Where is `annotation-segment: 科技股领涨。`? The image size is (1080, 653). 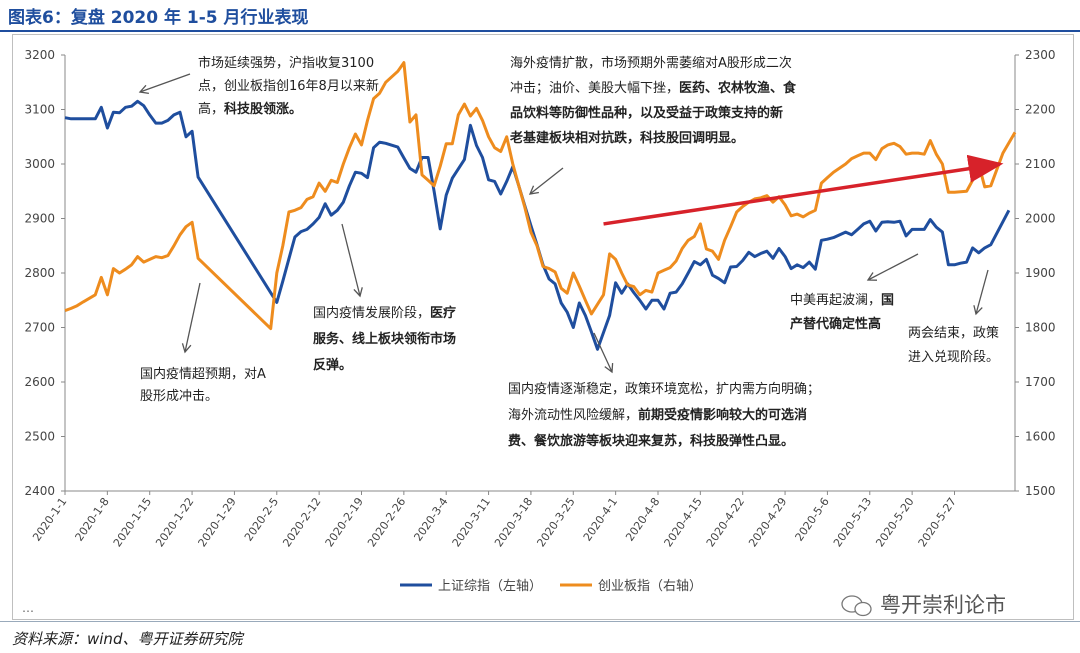 annotation-segment: 科技股领涨。 is located at coordinates (263, 109).